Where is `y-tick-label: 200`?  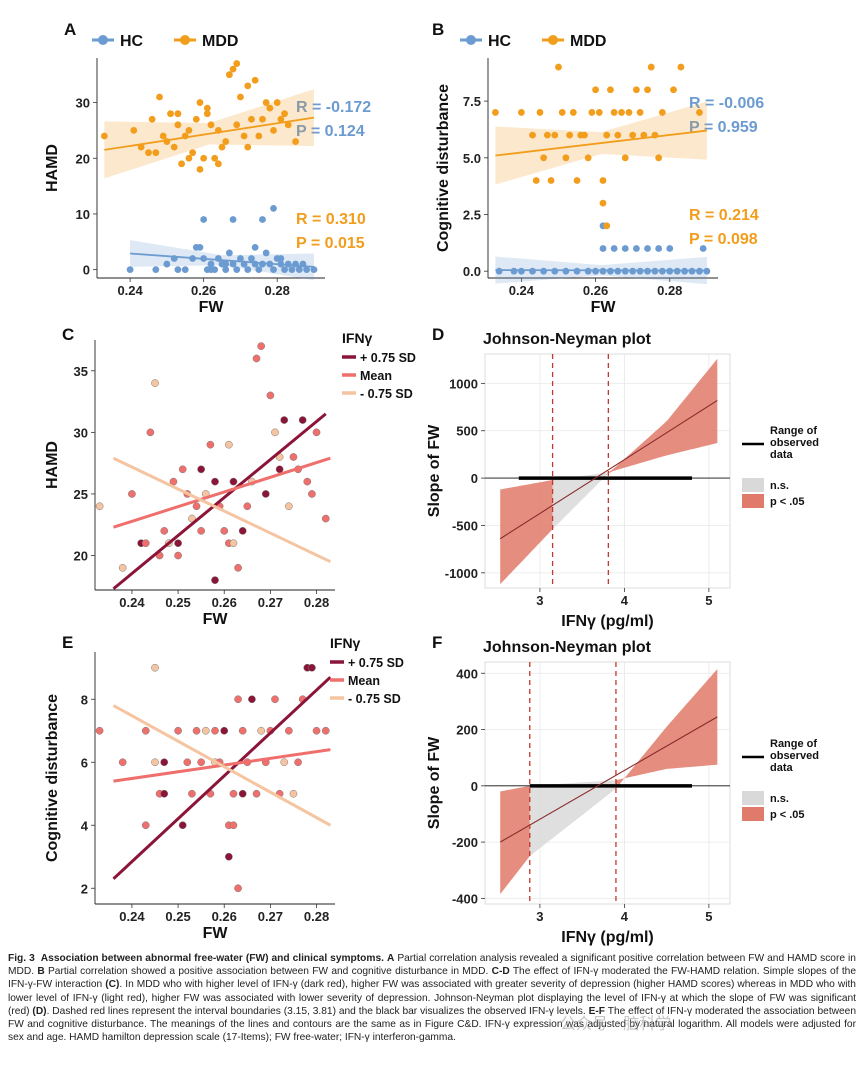
y-tick-label: 200 is located at coordinates (467, 730).